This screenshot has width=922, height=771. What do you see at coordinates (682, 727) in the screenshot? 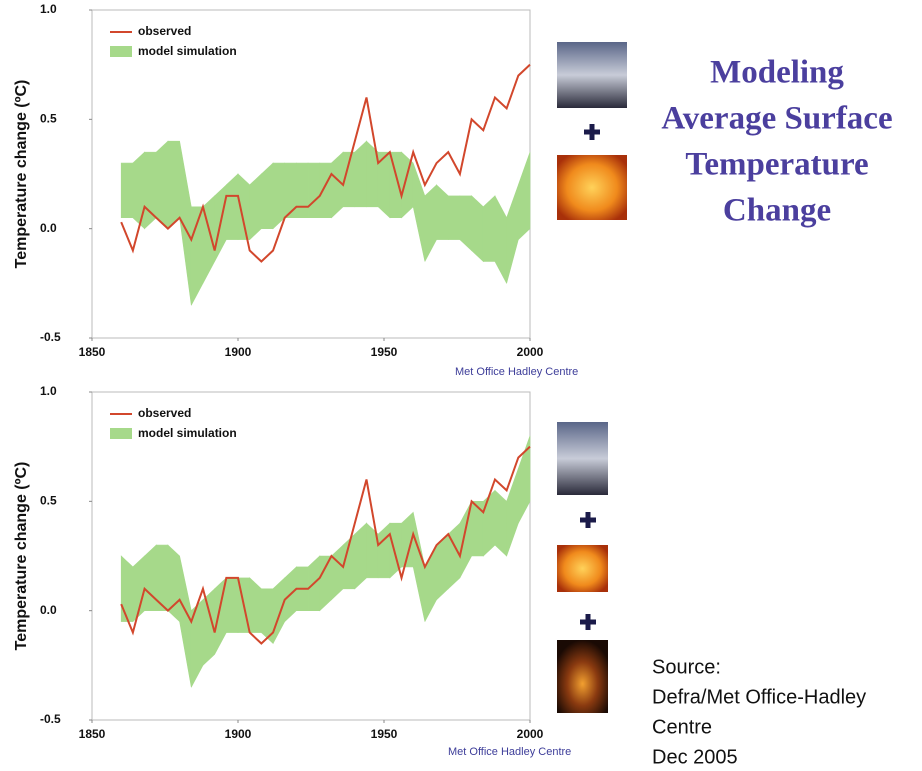
I see `source-text: Centre` at bounding box center [682, 727].